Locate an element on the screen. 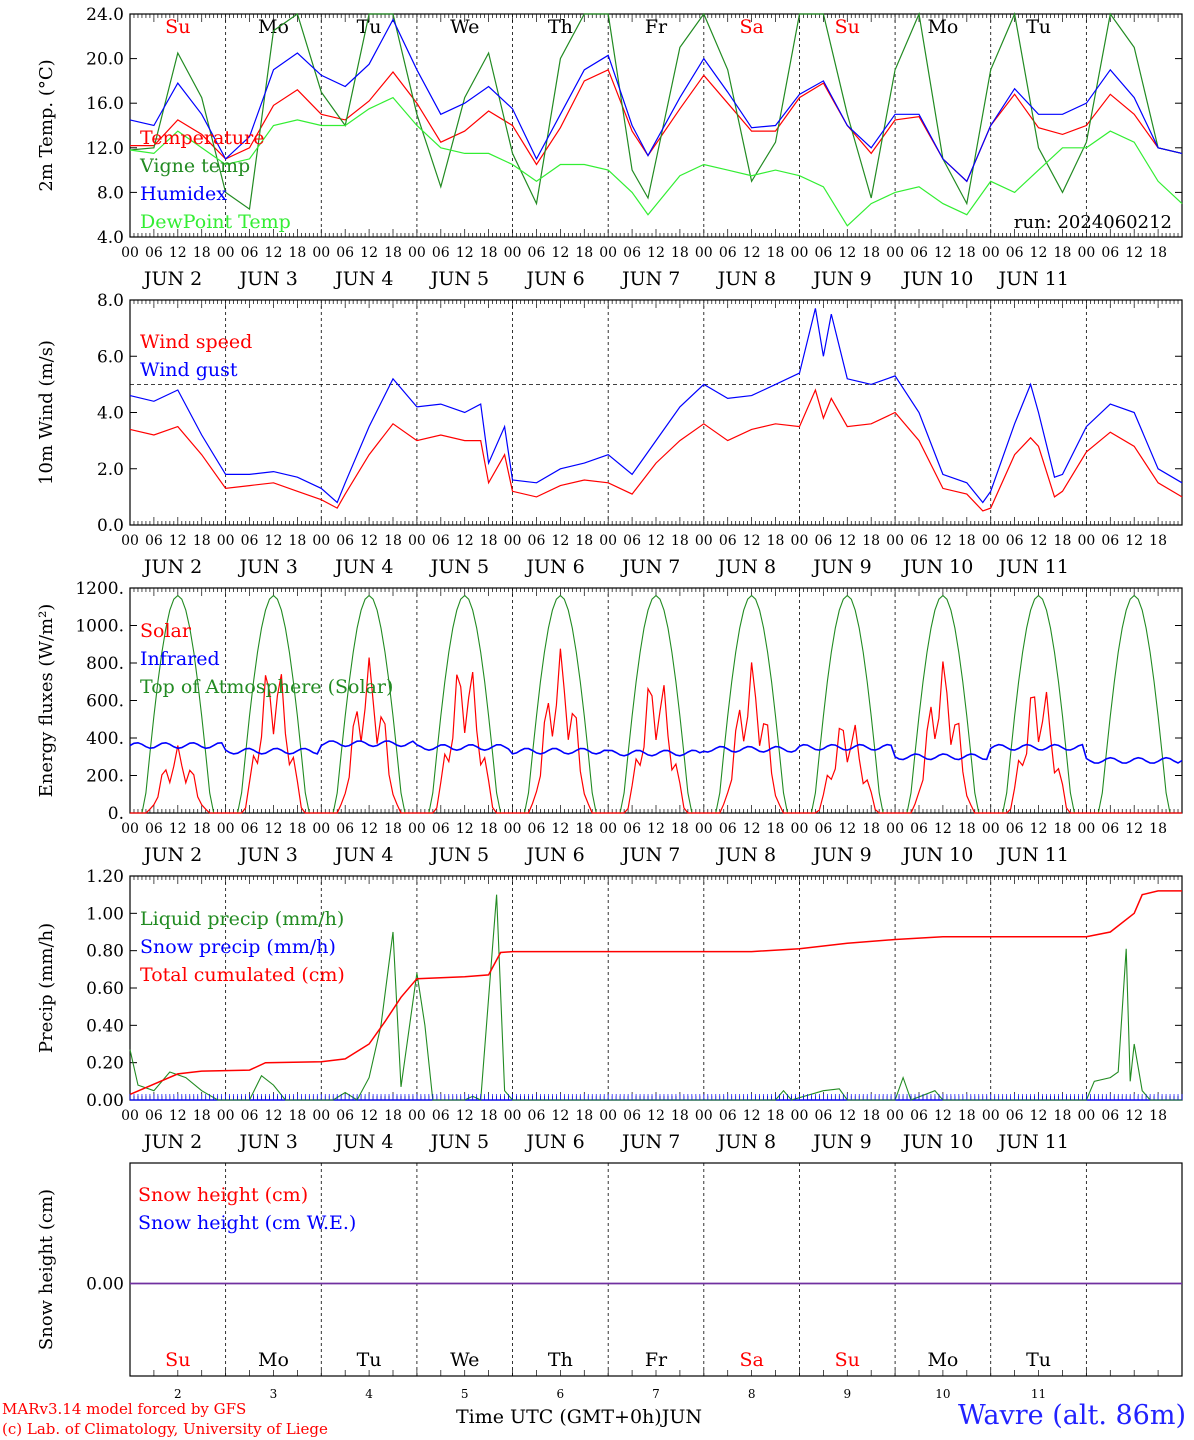 This screenshot has height=1440, width=1194. y-axis-title: 2m Temp. (°C) is located at coordinates (46, 125).